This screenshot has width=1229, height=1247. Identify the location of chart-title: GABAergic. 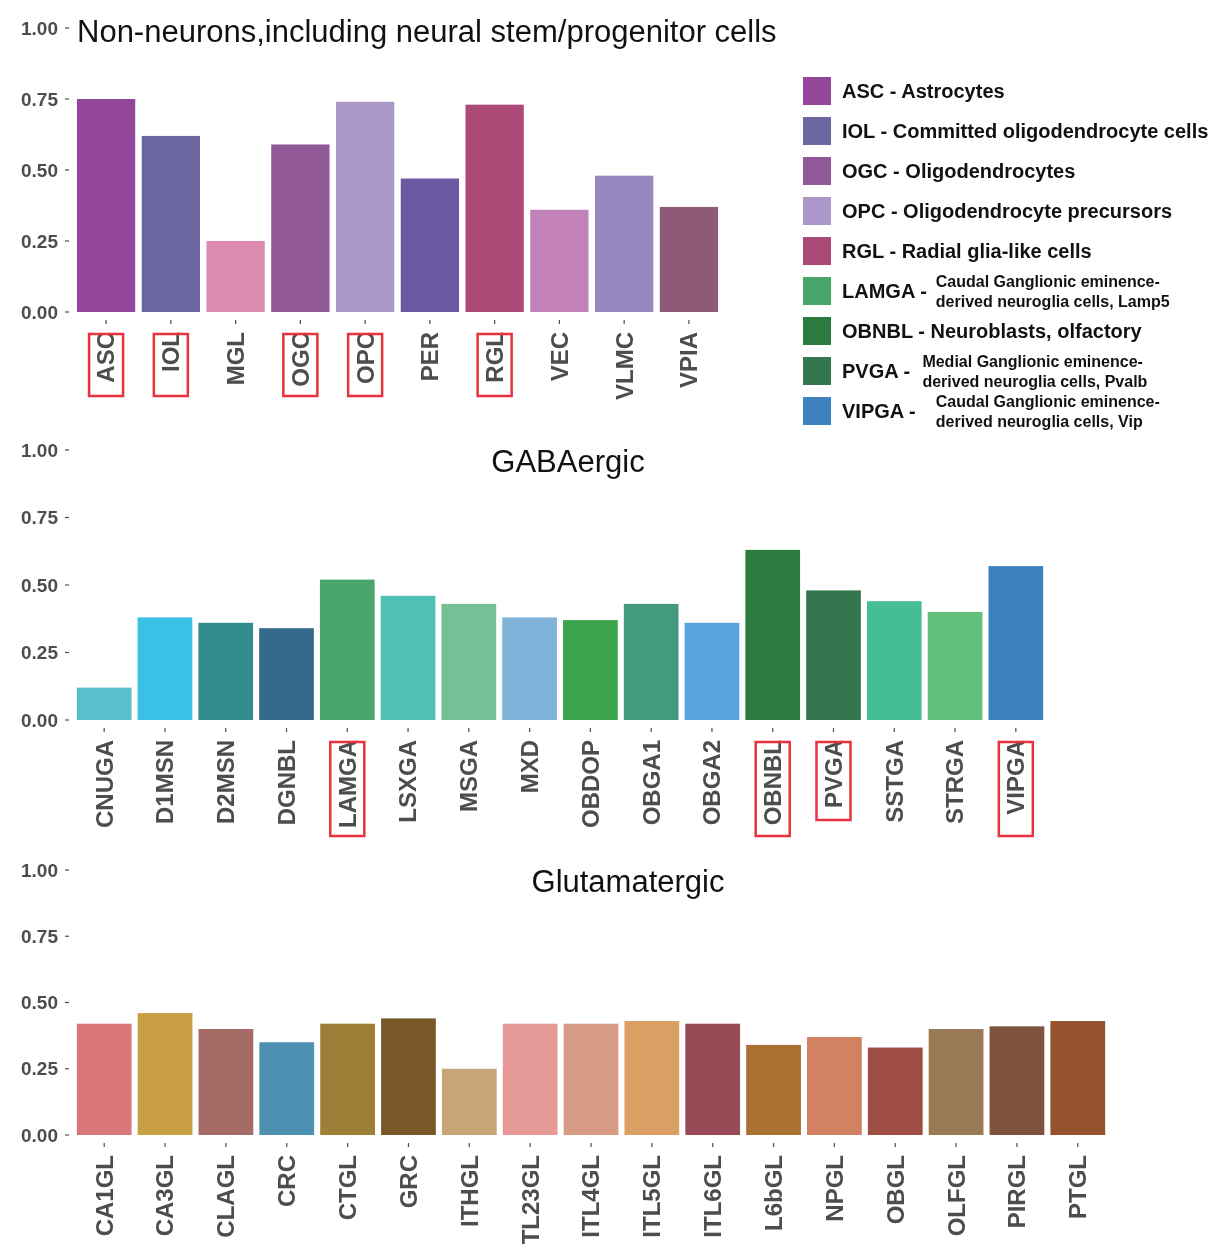
(568, 461).